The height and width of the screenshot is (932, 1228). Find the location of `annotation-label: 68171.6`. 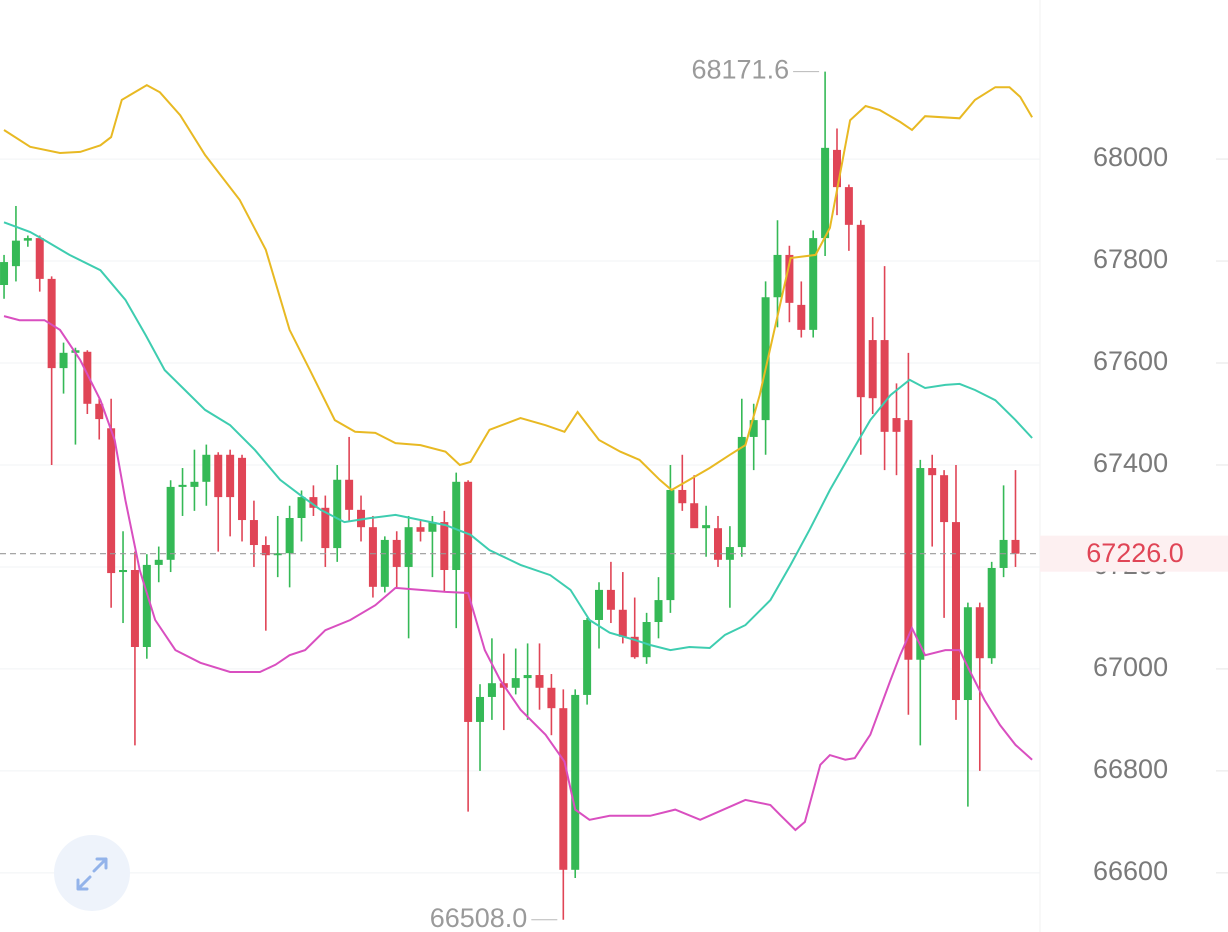

annotation-label: 68171.6 is located at coordinates (740, 70).